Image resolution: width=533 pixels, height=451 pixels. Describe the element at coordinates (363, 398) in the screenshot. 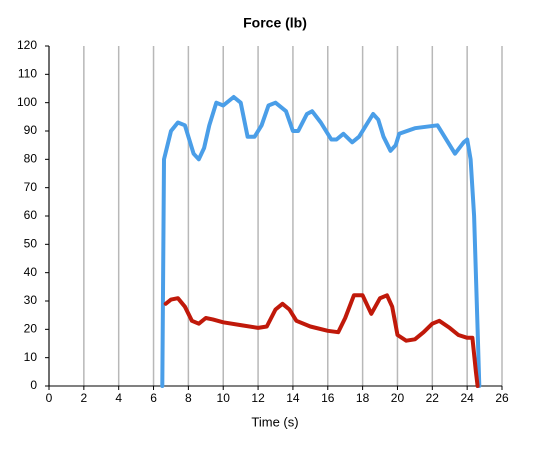

I see `x-tick-label: 18` at that location.